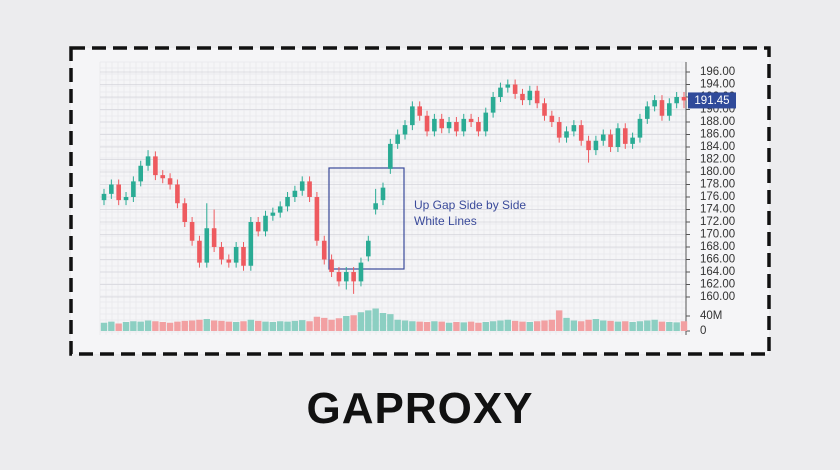 This screenshot has height=470, width=840. I want to click on annotation-text: White Lines, so click(445, 221).